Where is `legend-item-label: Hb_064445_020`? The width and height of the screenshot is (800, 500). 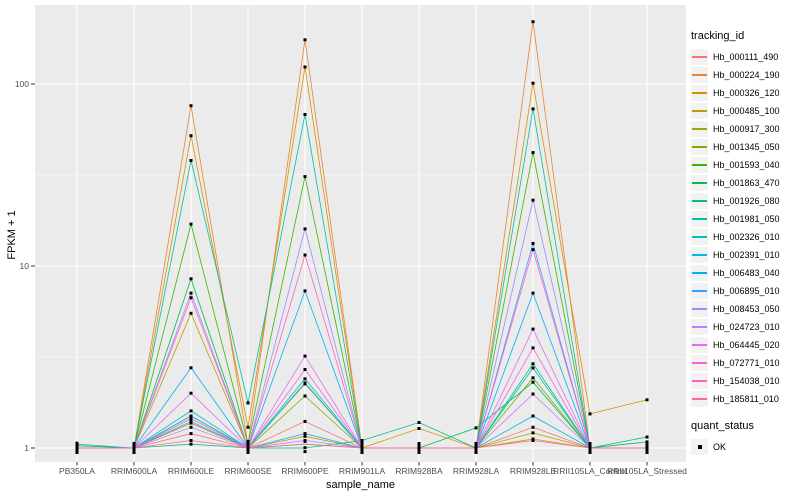 legend-item-label: Hb_064445_020 is located at coordinates (746, 345).